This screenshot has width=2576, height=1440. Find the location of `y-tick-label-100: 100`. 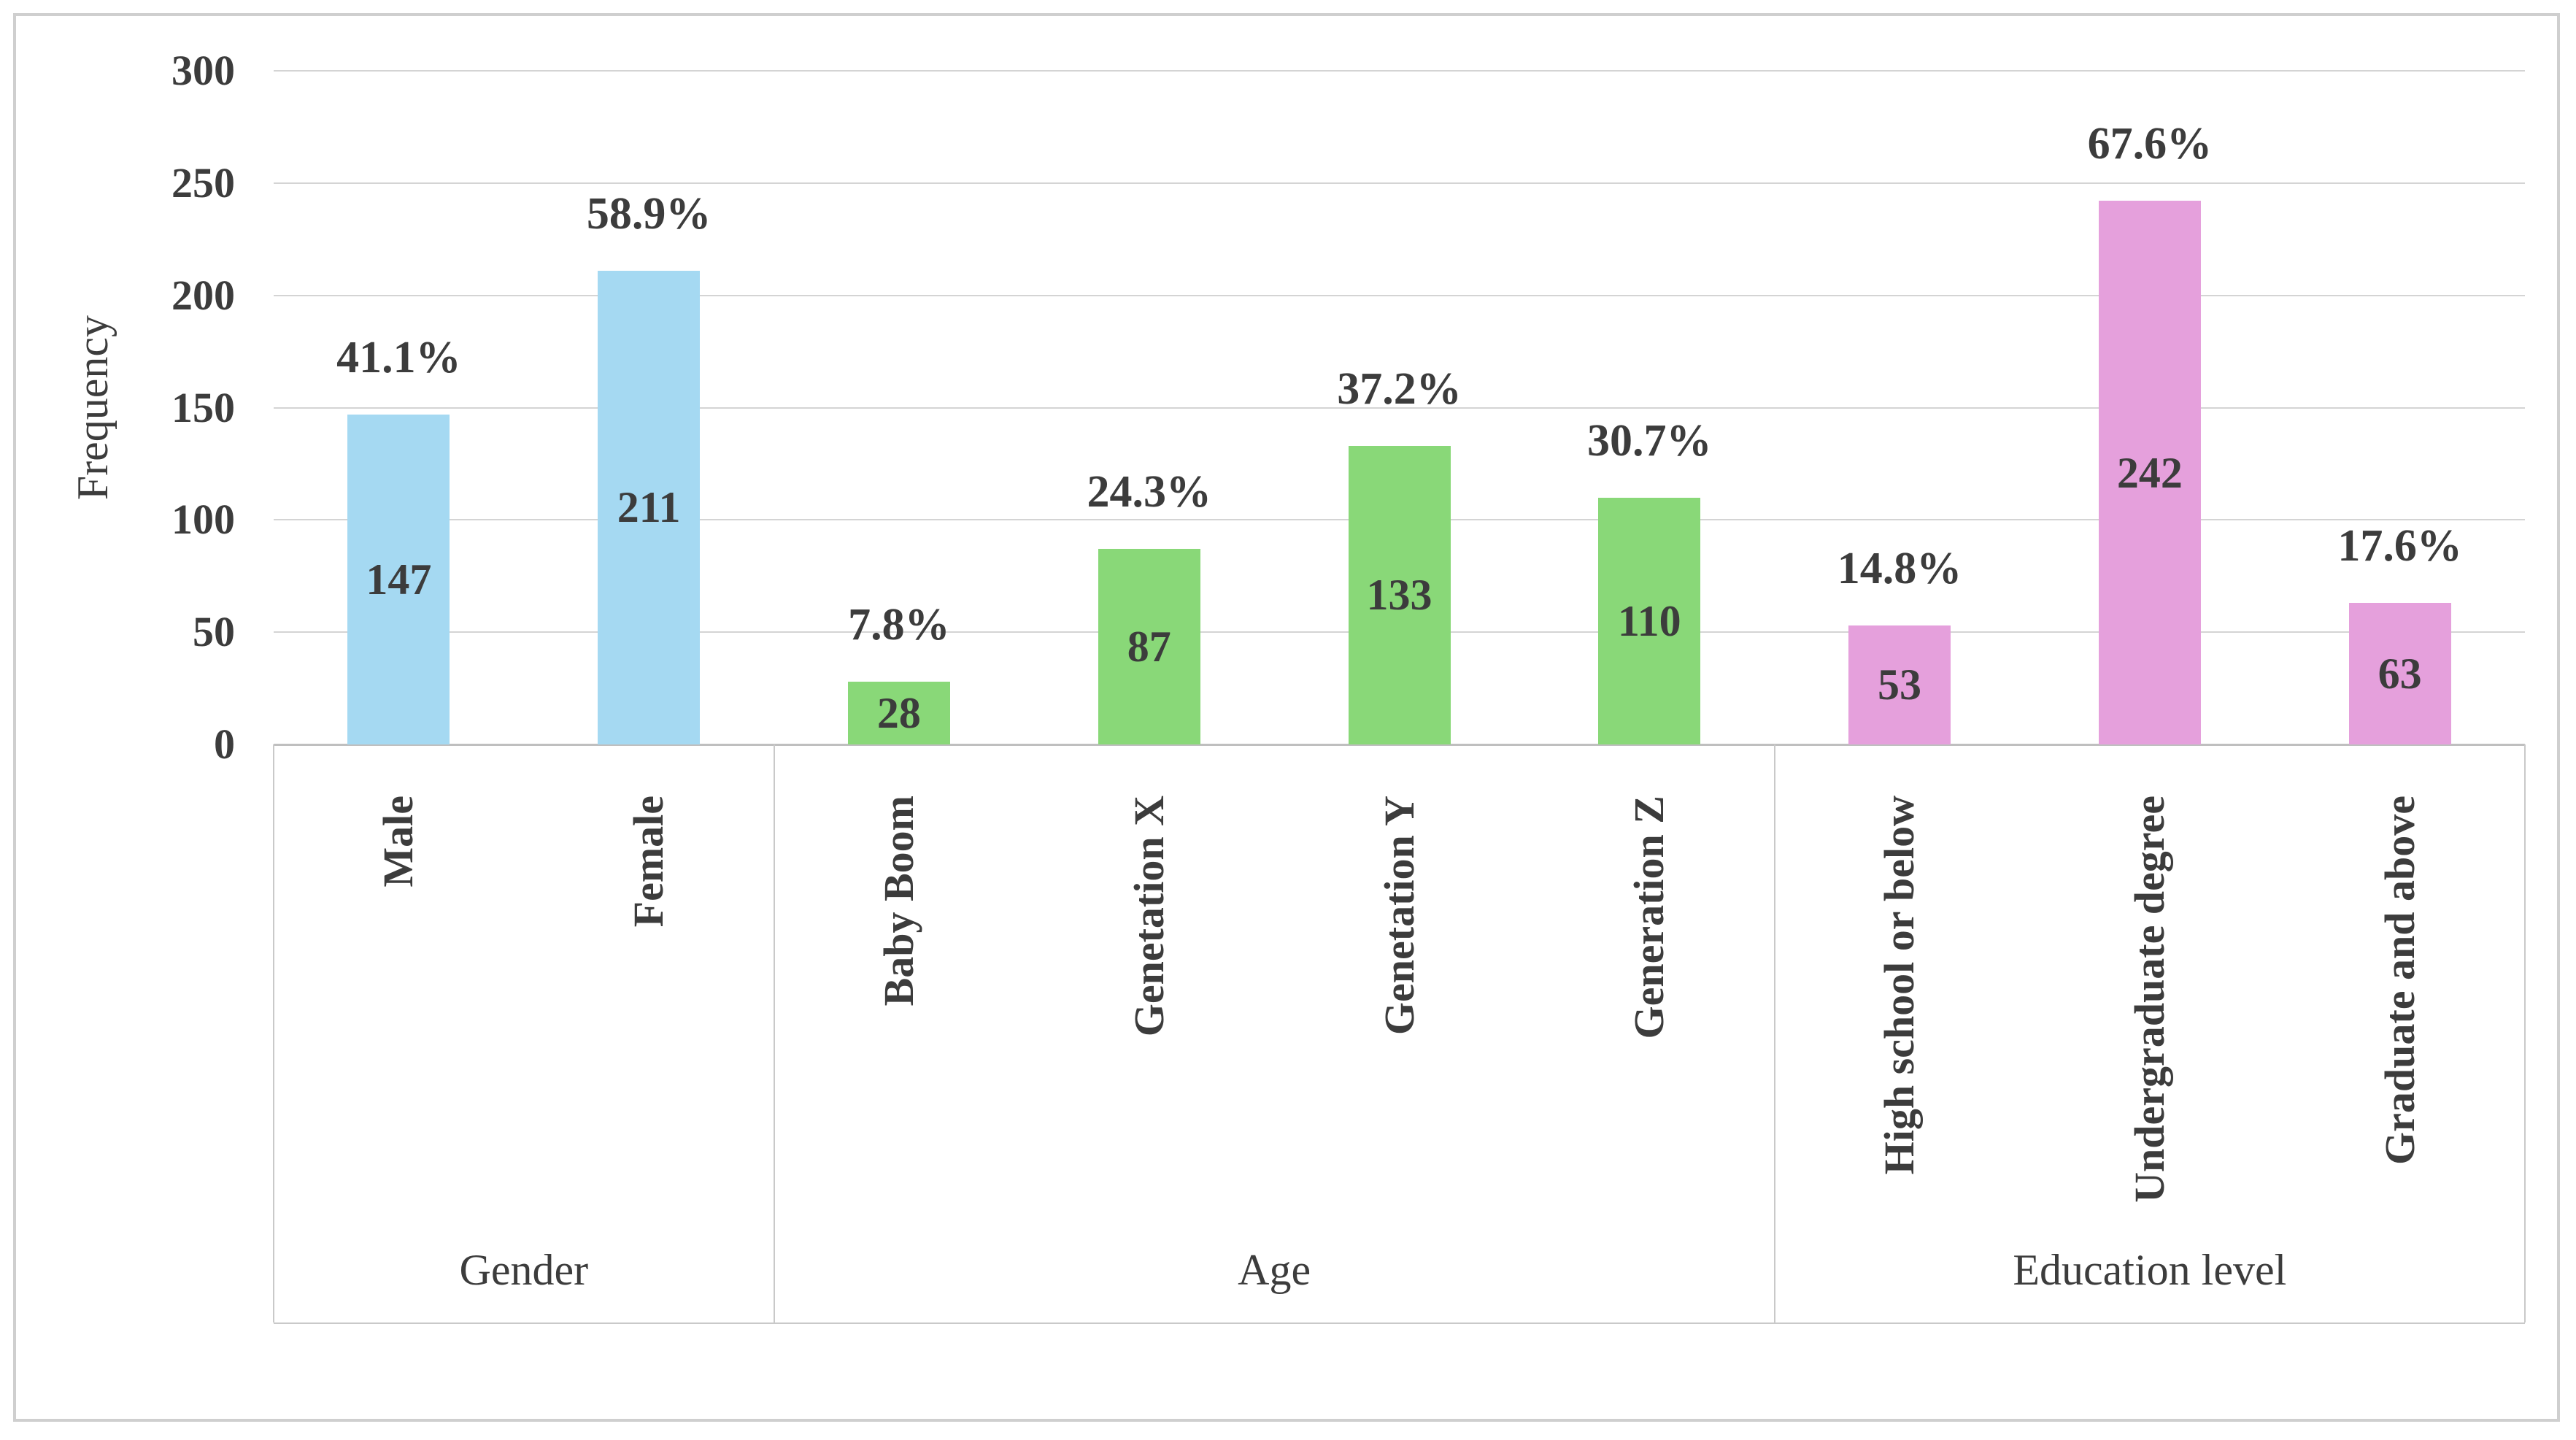

y-tick-label-100: 100 is located at coordinates (203, 520).